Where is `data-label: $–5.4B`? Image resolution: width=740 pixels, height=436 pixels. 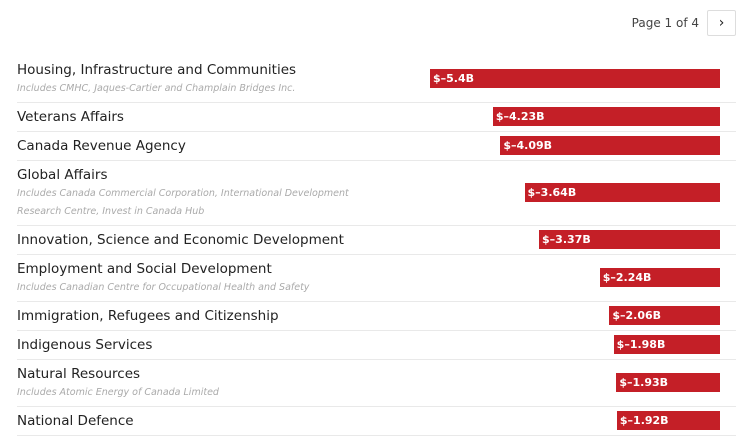
data-label: $–5.4B is located at coordinates (454, 78).